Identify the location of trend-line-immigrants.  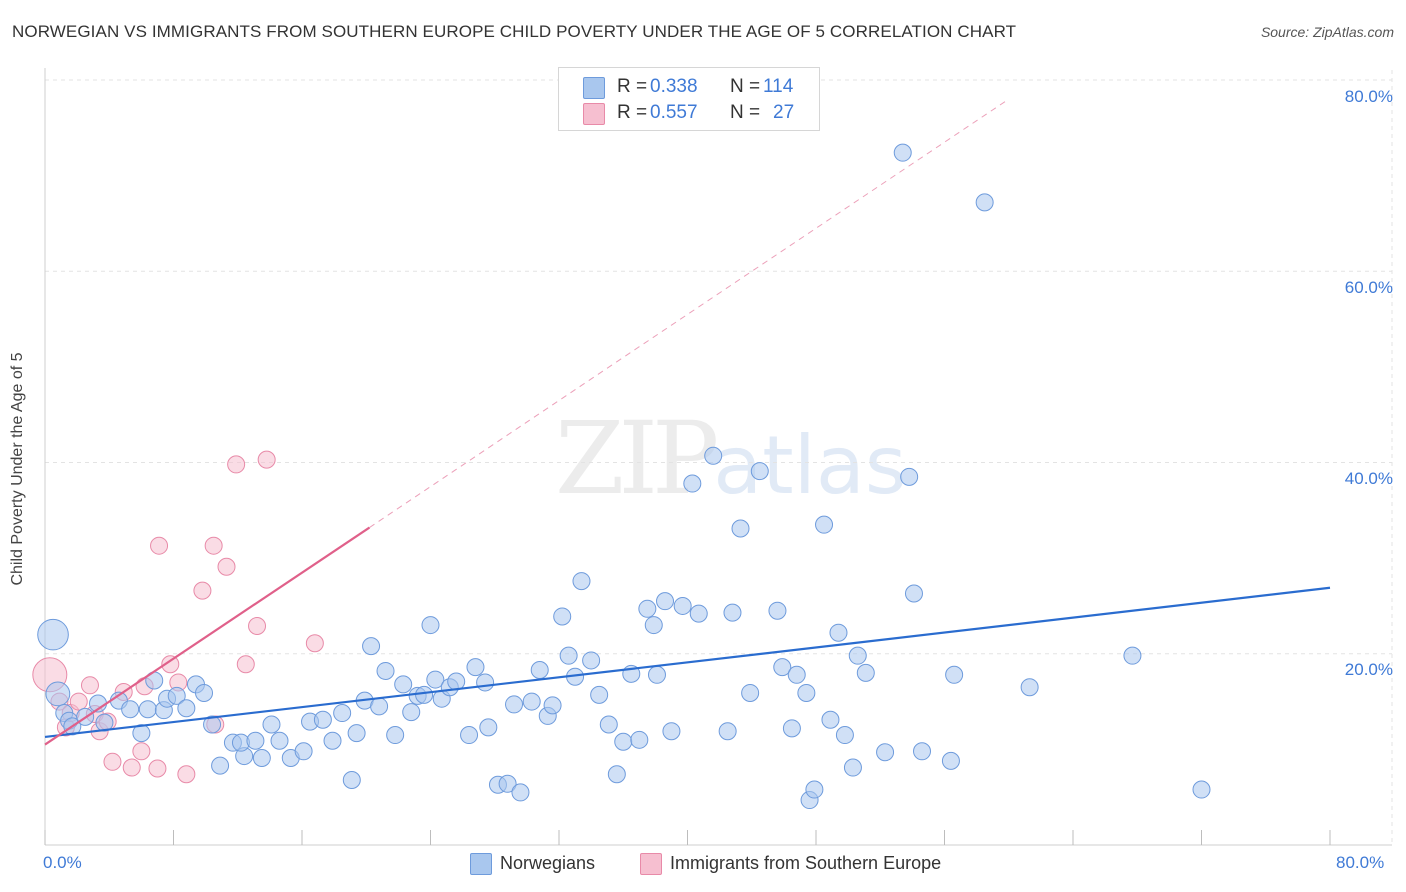
(207, 636).